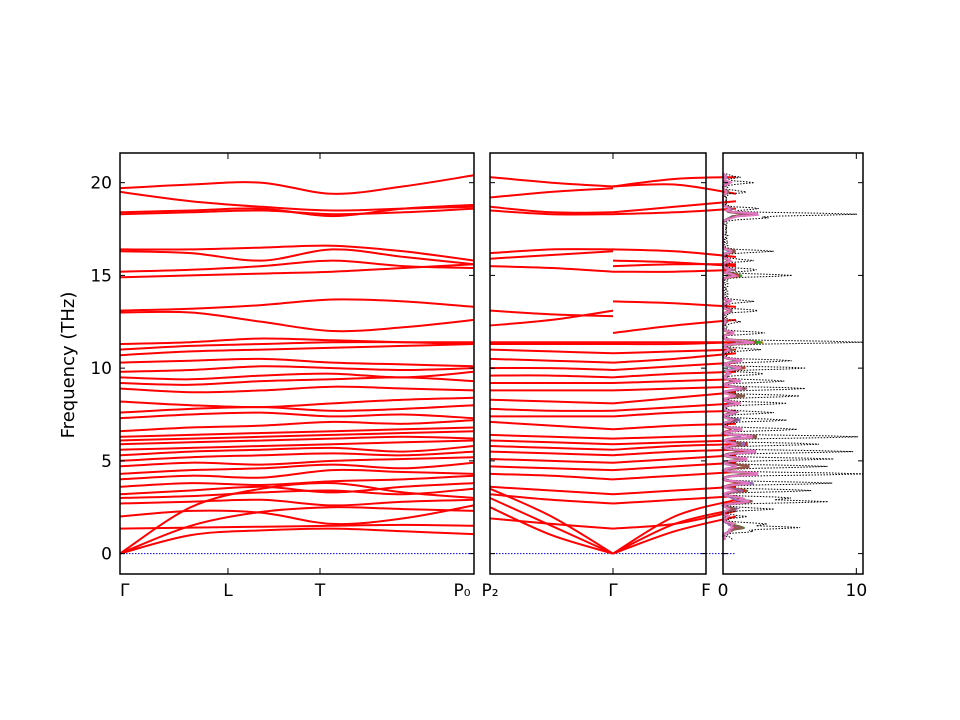  Describe the element at coordinates (106, 555) in the screenshot. I see `y-tick-label: 0` at that location.